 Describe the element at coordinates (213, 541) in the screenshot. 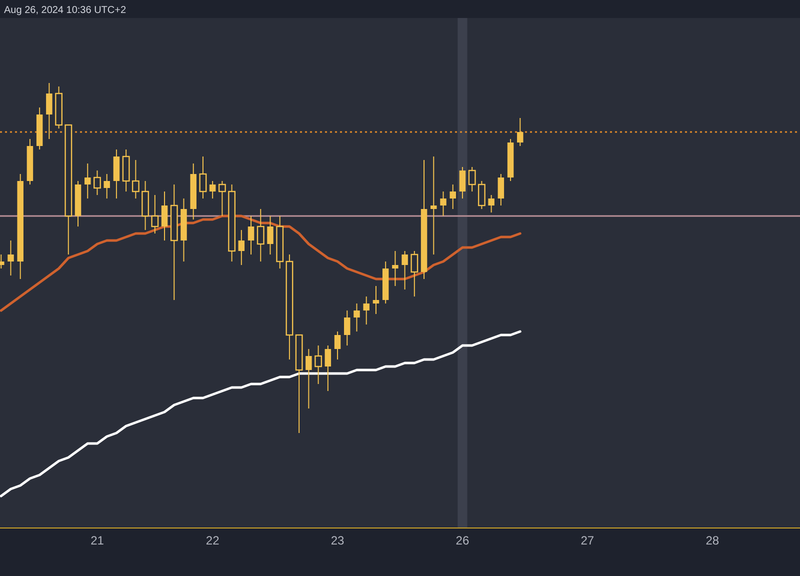

I see `x-tick-label: 22` at that location.